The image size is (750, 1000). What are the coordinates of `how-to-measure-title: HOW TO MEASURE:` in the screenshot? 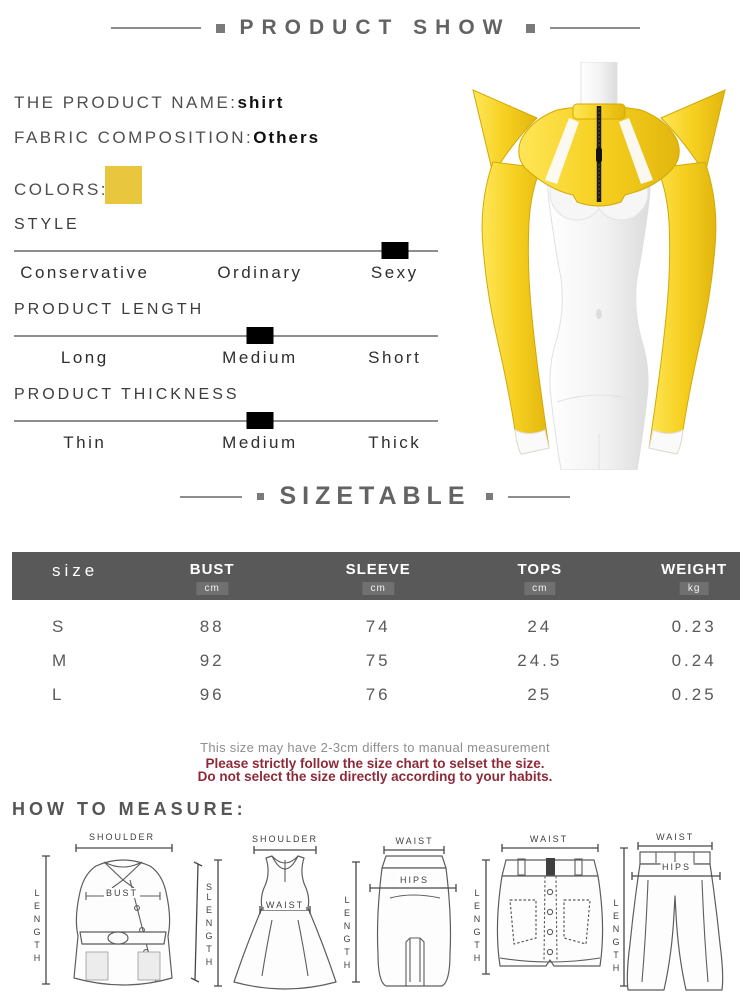 It's located at (129, 809).